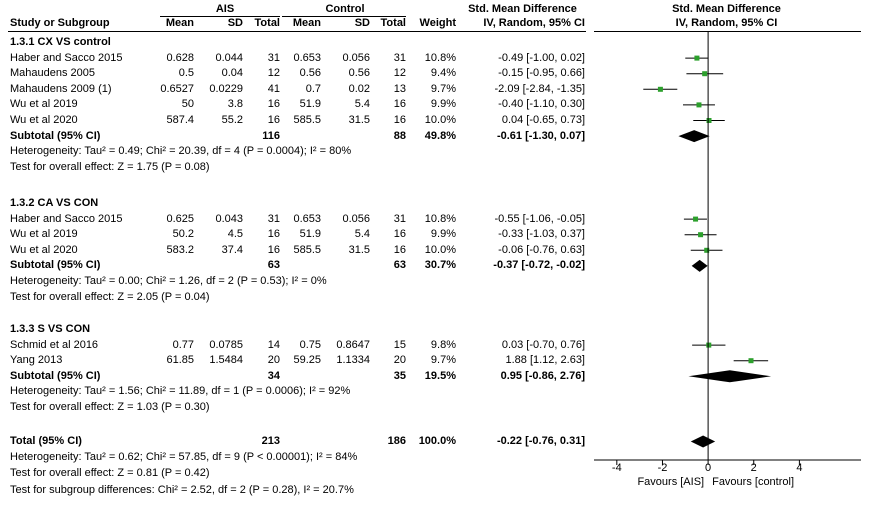  What do you see at coordinates (753, 468) in the screenshot?
I see `x-tick-label: 2` at bounding box center [753, 468].